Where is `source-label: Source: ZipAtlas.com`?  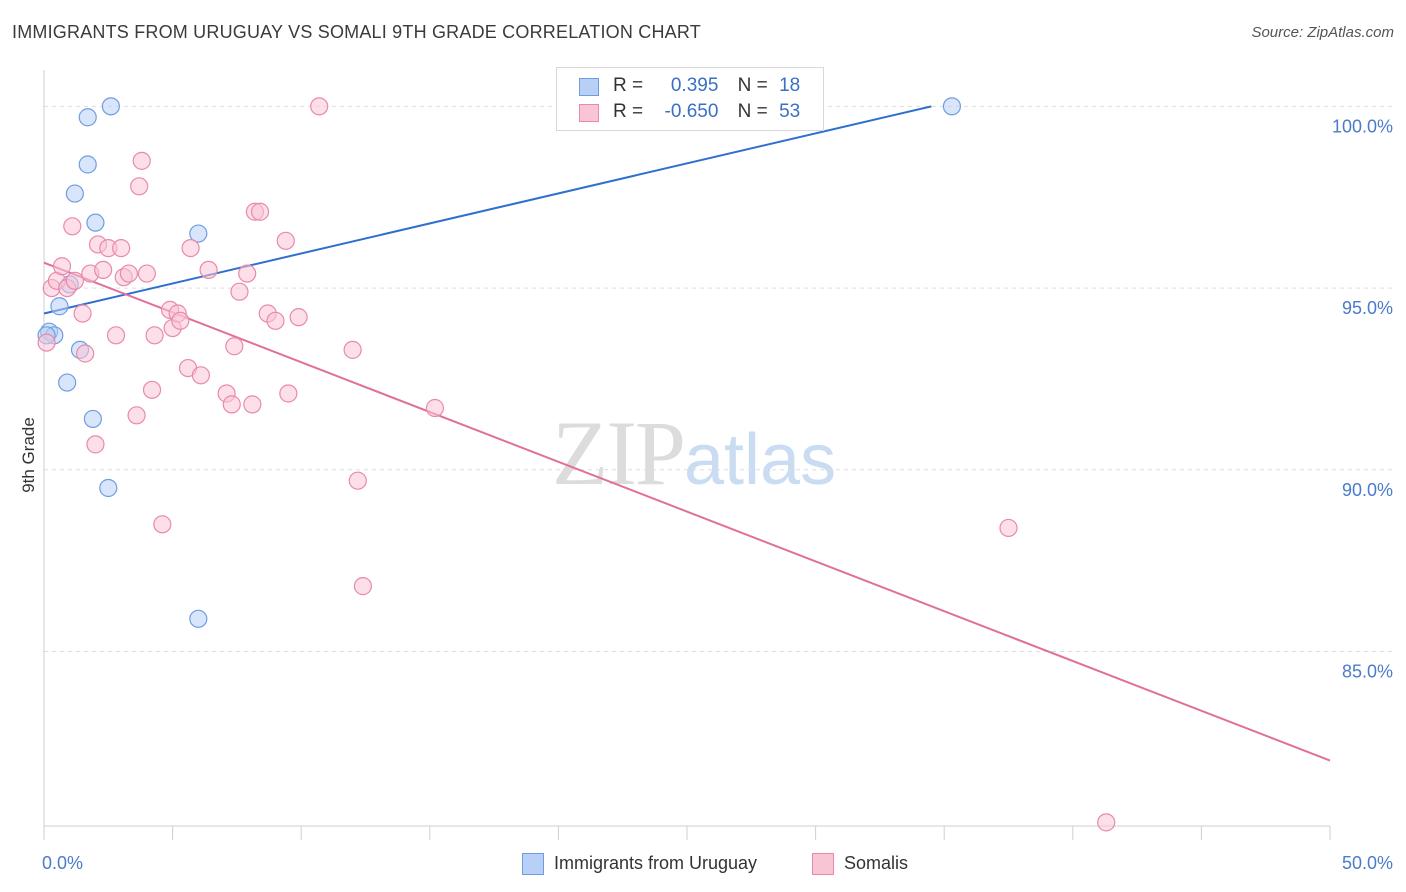
source-label: Source: ZipAtlas.com is located at coordinates (1322, 32).